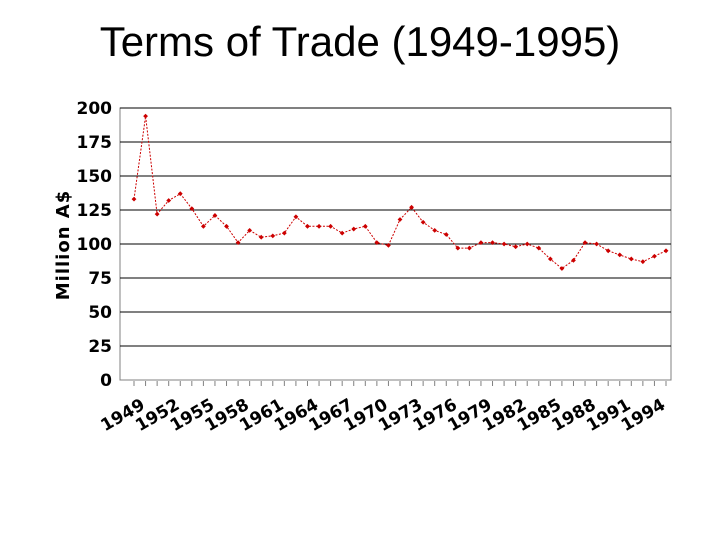  What do you see at coordinates (100, 313) in the screenshot?
I see `y-tick-label: 50` at bounding box center [100, 313].